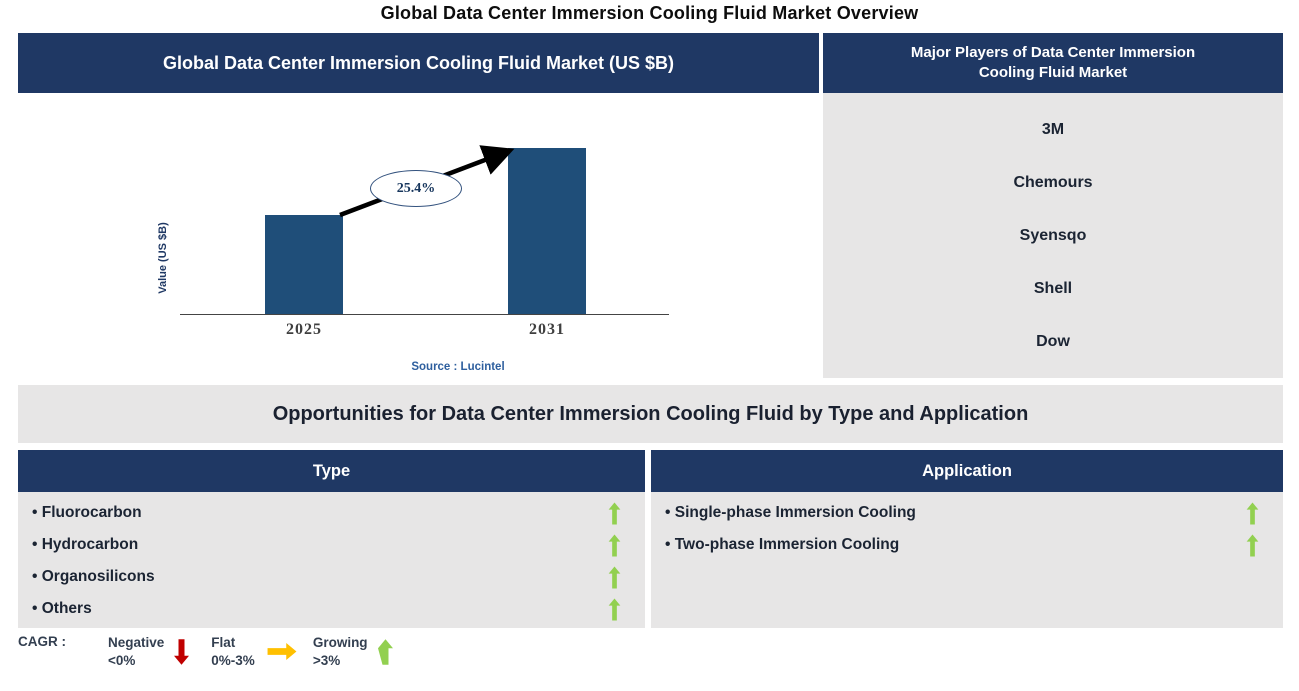  Describe the element at coordinates (1053, 341) in the screenshot. I see `player-dow: Dow` at that location.